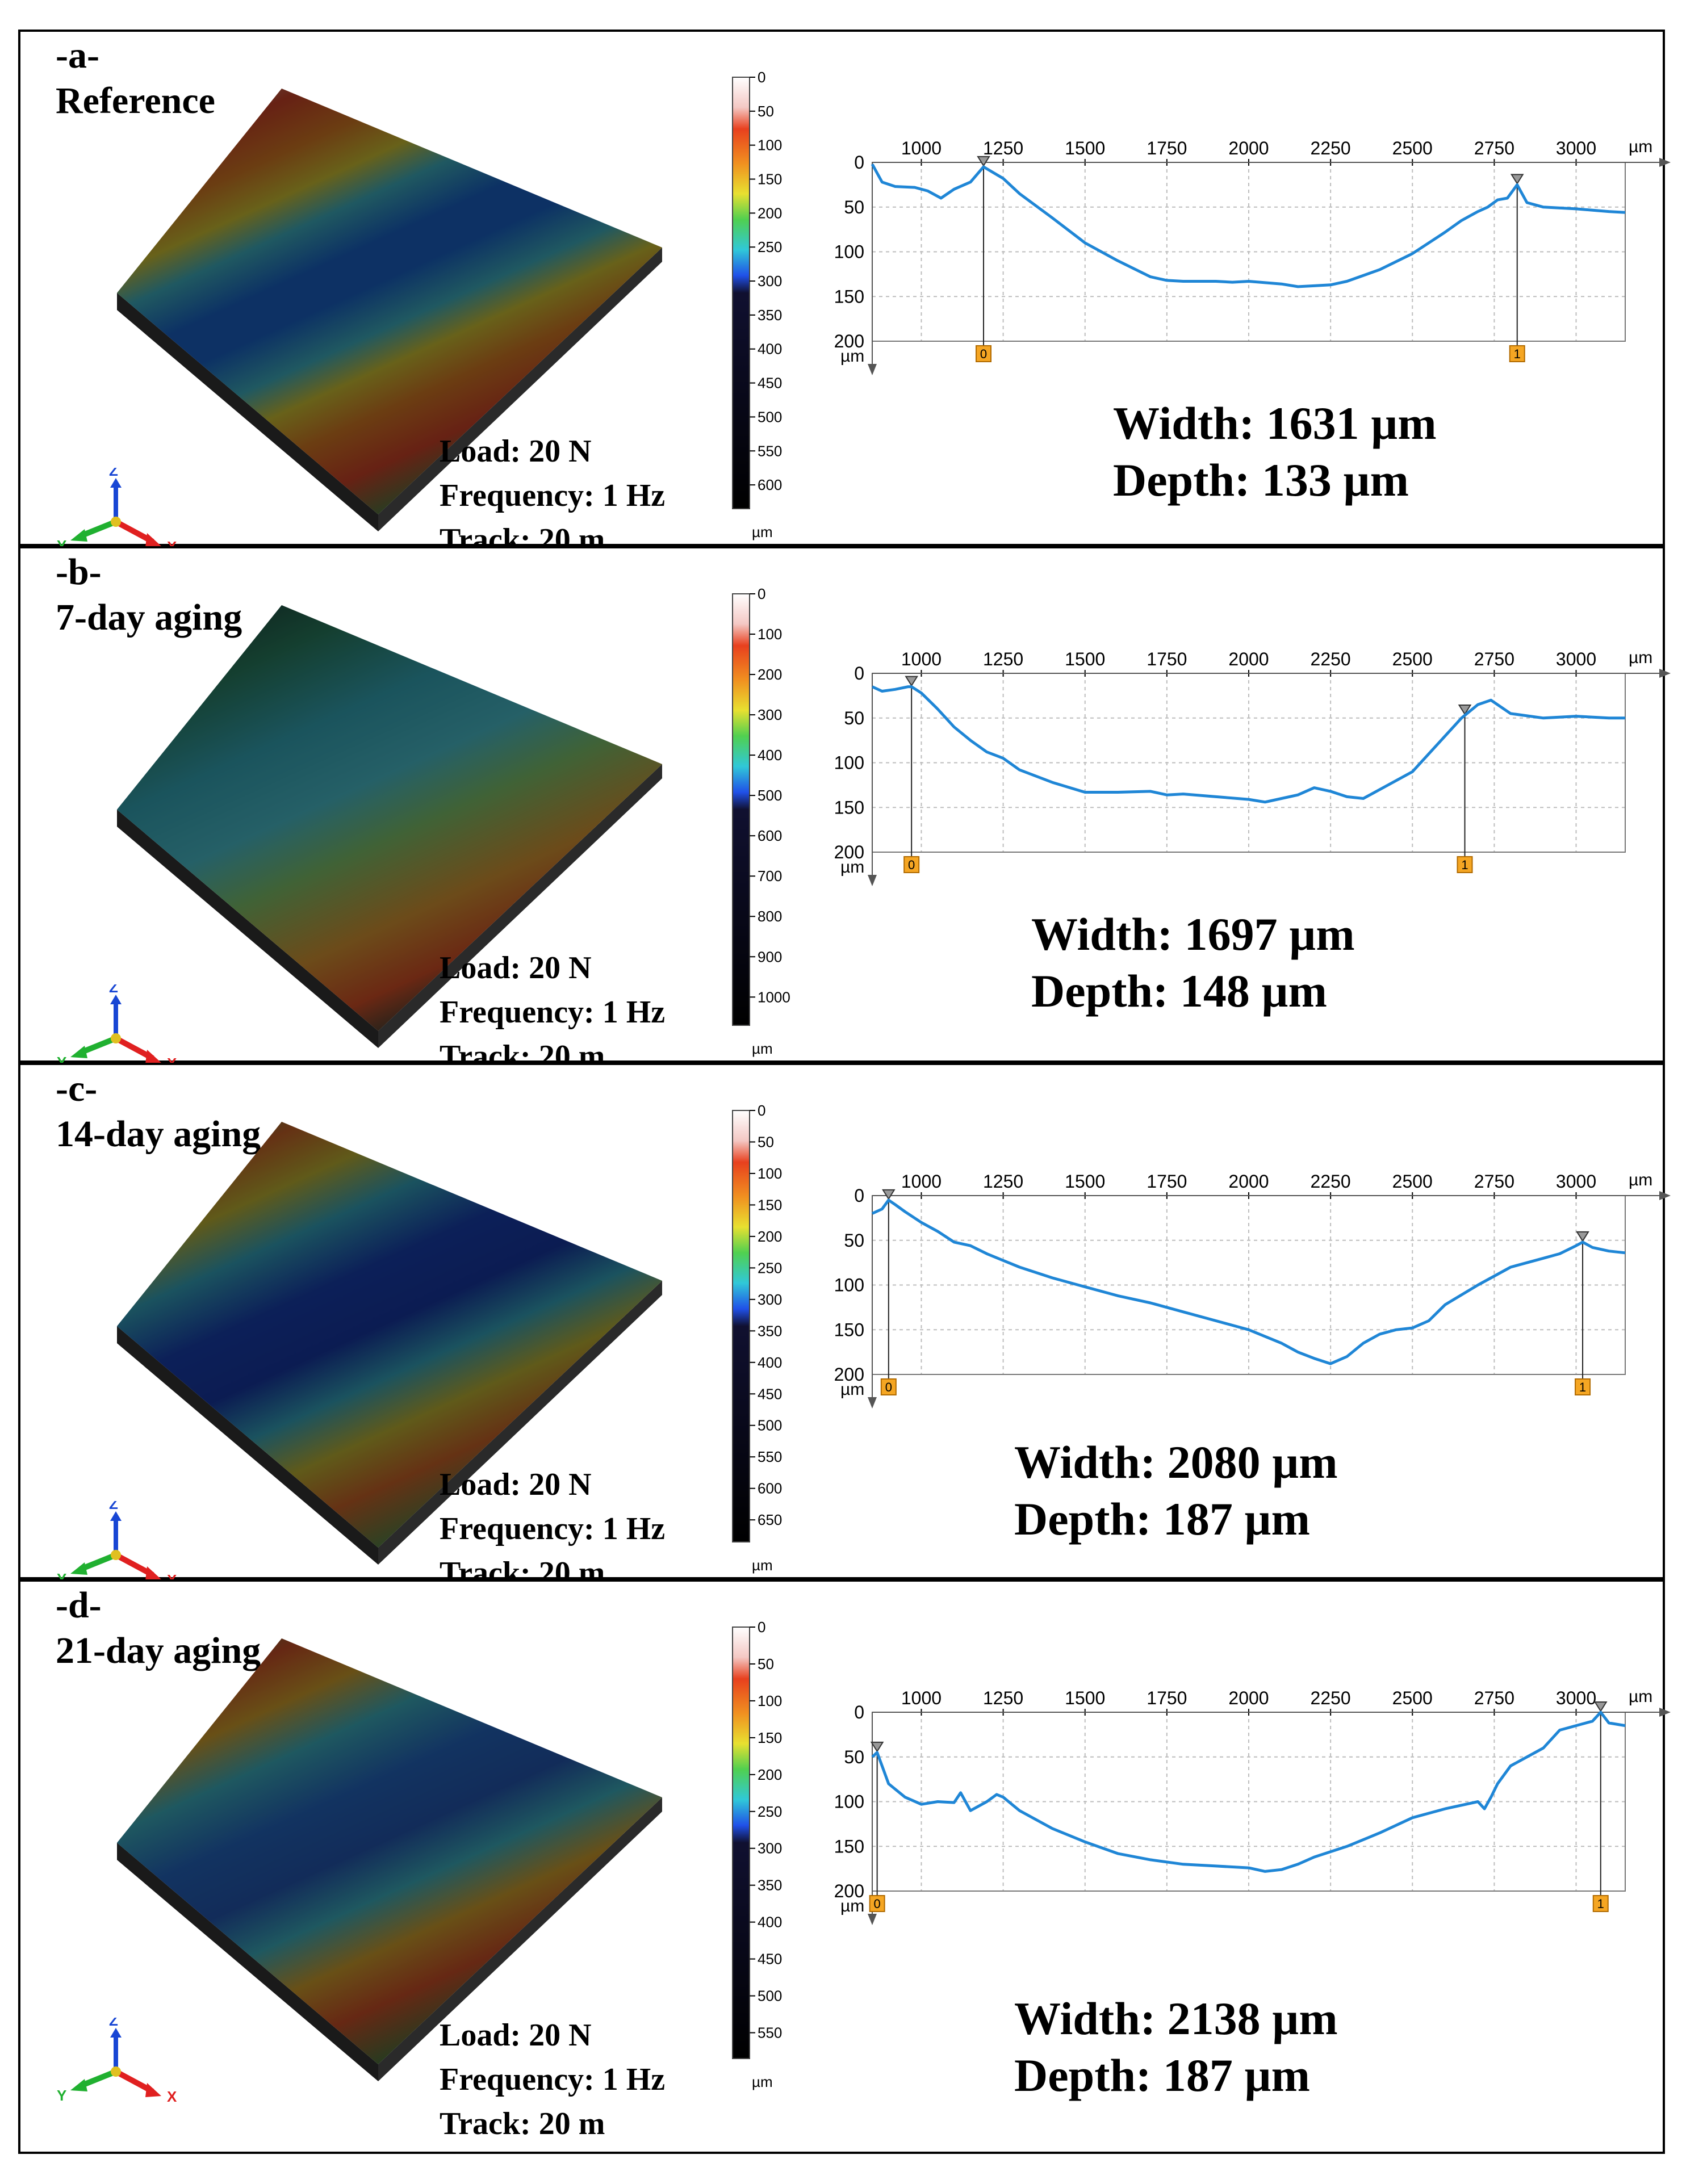 This screenshot has height=2184, width=1682. I want to click on surface-front-edge, so click(520, 1939).